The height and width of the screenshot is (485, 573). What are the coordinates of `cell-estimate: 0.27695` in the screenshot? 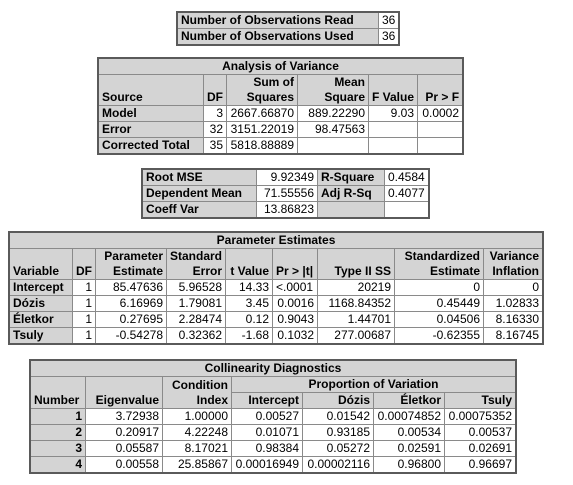 It's located at (131, 319).